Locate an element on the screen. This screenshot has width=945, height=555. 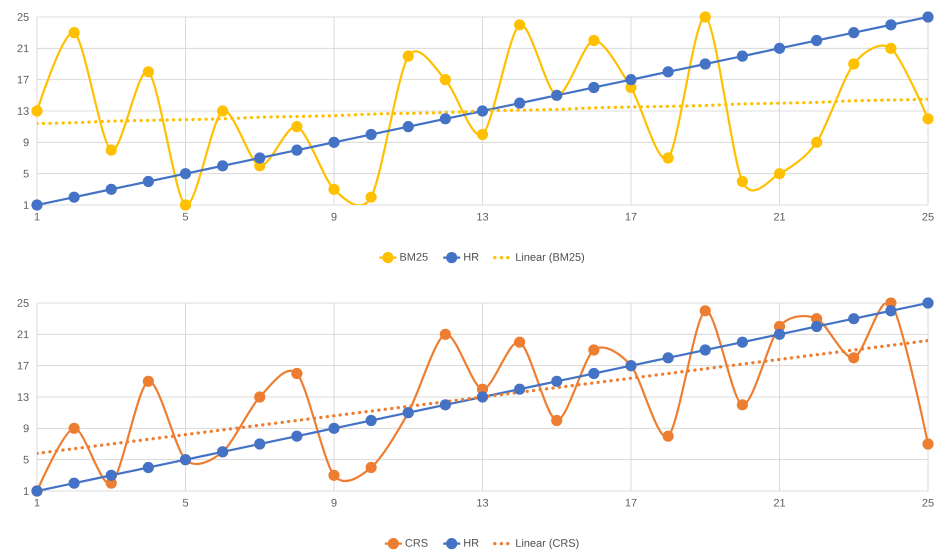
x-tick-label: 9 is located at coordinates (334, 216).